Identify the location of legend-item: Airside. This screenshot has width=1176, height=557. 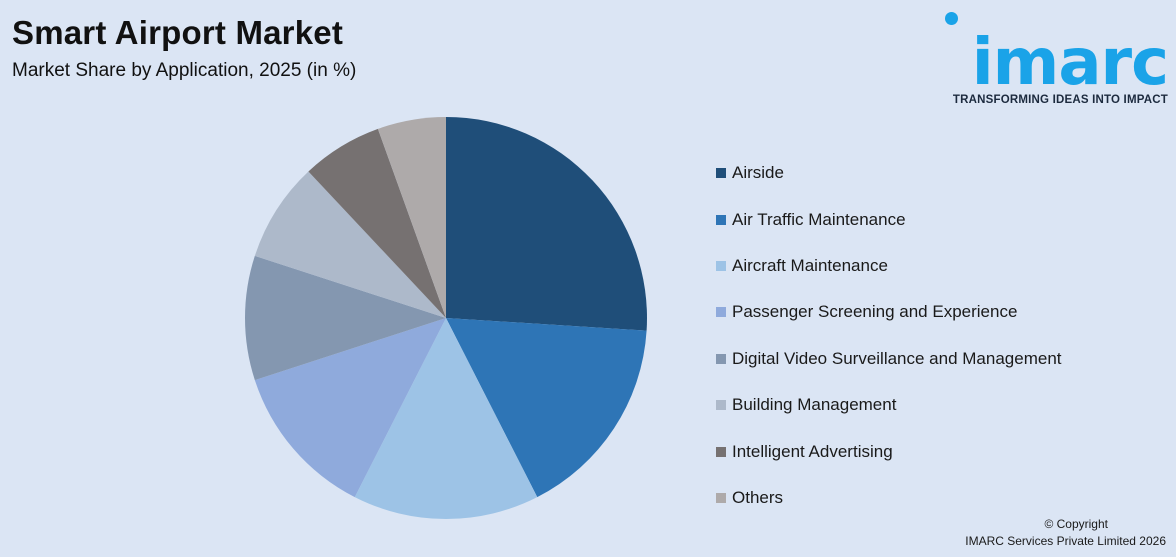
(889, 173).